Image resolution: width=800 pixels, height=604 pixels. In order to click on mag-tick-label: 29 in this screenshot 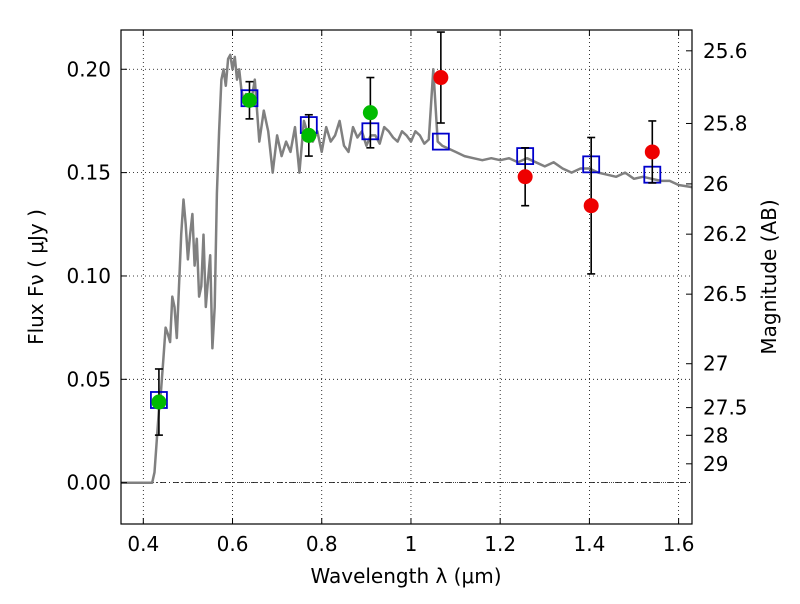, I will do `click(715, 464)`.